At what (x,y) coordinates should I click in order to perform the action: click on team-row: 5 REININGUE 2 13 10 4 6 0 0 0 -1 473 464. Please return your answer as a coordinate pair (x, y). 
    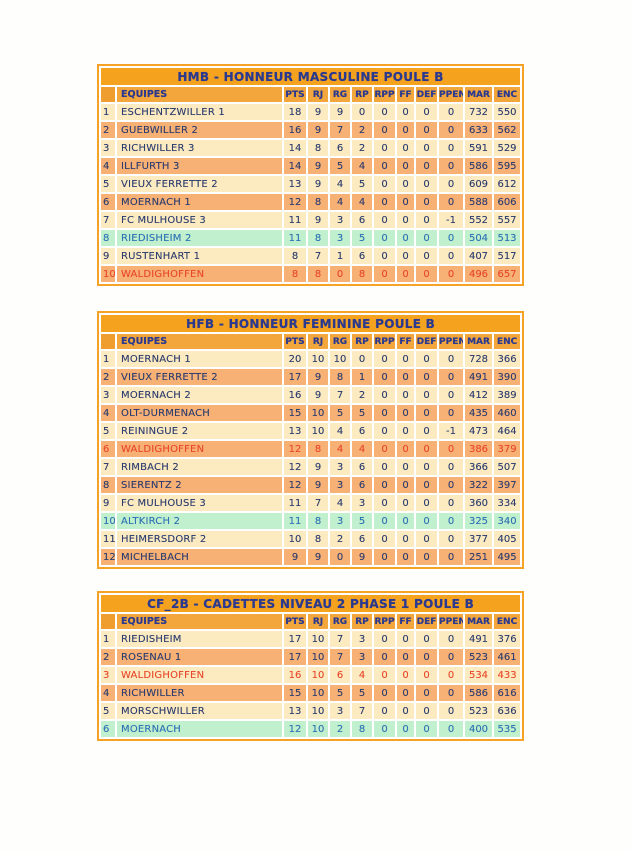
    Looking at the image, I should click on (311, 431).